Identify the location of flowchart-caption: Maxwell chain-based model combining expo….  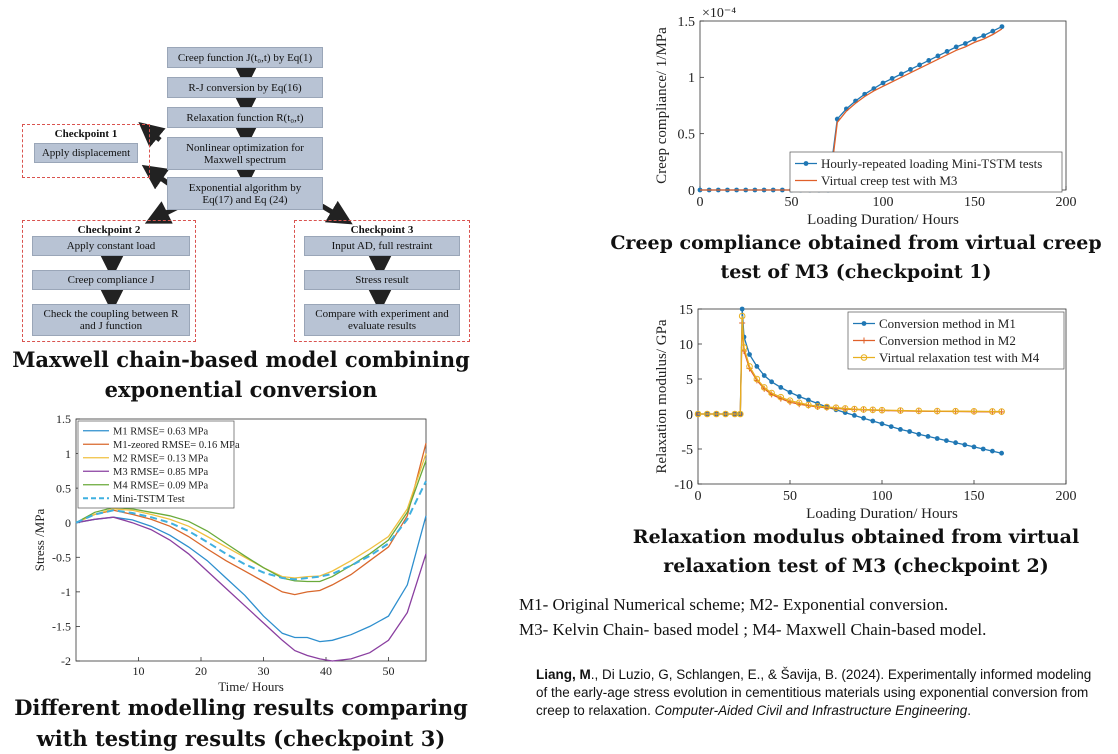
(241, 375).